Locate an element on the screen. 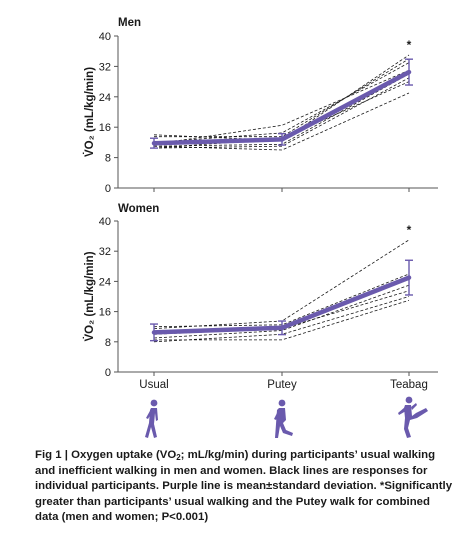 Image resolution: width=474 pixels, height=535 pixels. x-axis-categories: Usual Putey Teabag is located at coordinates (283, 385).